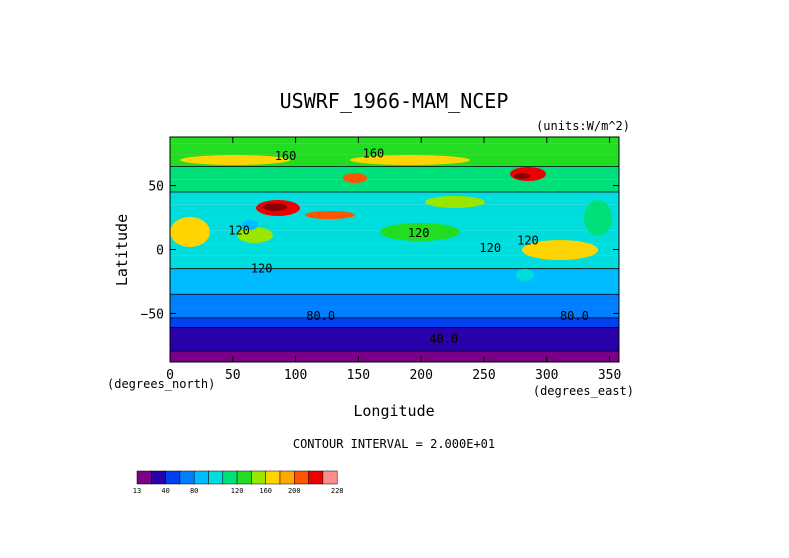 This screenshot has width=789, height=558. I want to click on colorbar-tick-label: 120, so click(237, 491).